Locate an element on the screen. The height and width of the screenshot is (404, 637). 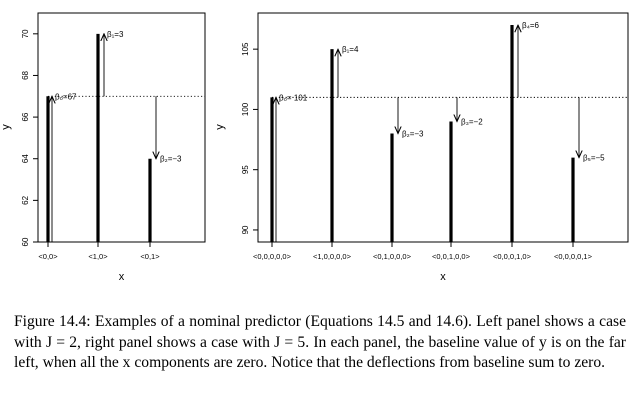
x-tick-label: <0,1,0,0,0> is located at coordinates (392, 256).